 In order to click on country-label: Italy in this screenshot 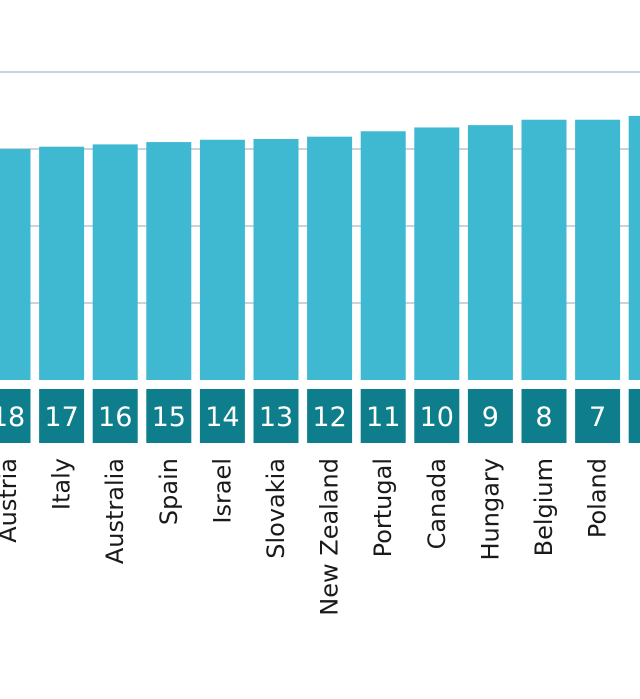, I will do `click(62, 484)`.